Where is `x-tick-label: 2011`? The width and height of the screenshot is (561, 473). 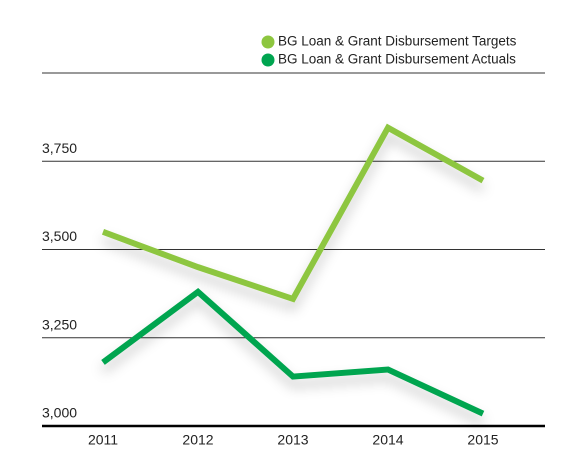 x-tick-label: 2011 is located at coordinates (103, 440).